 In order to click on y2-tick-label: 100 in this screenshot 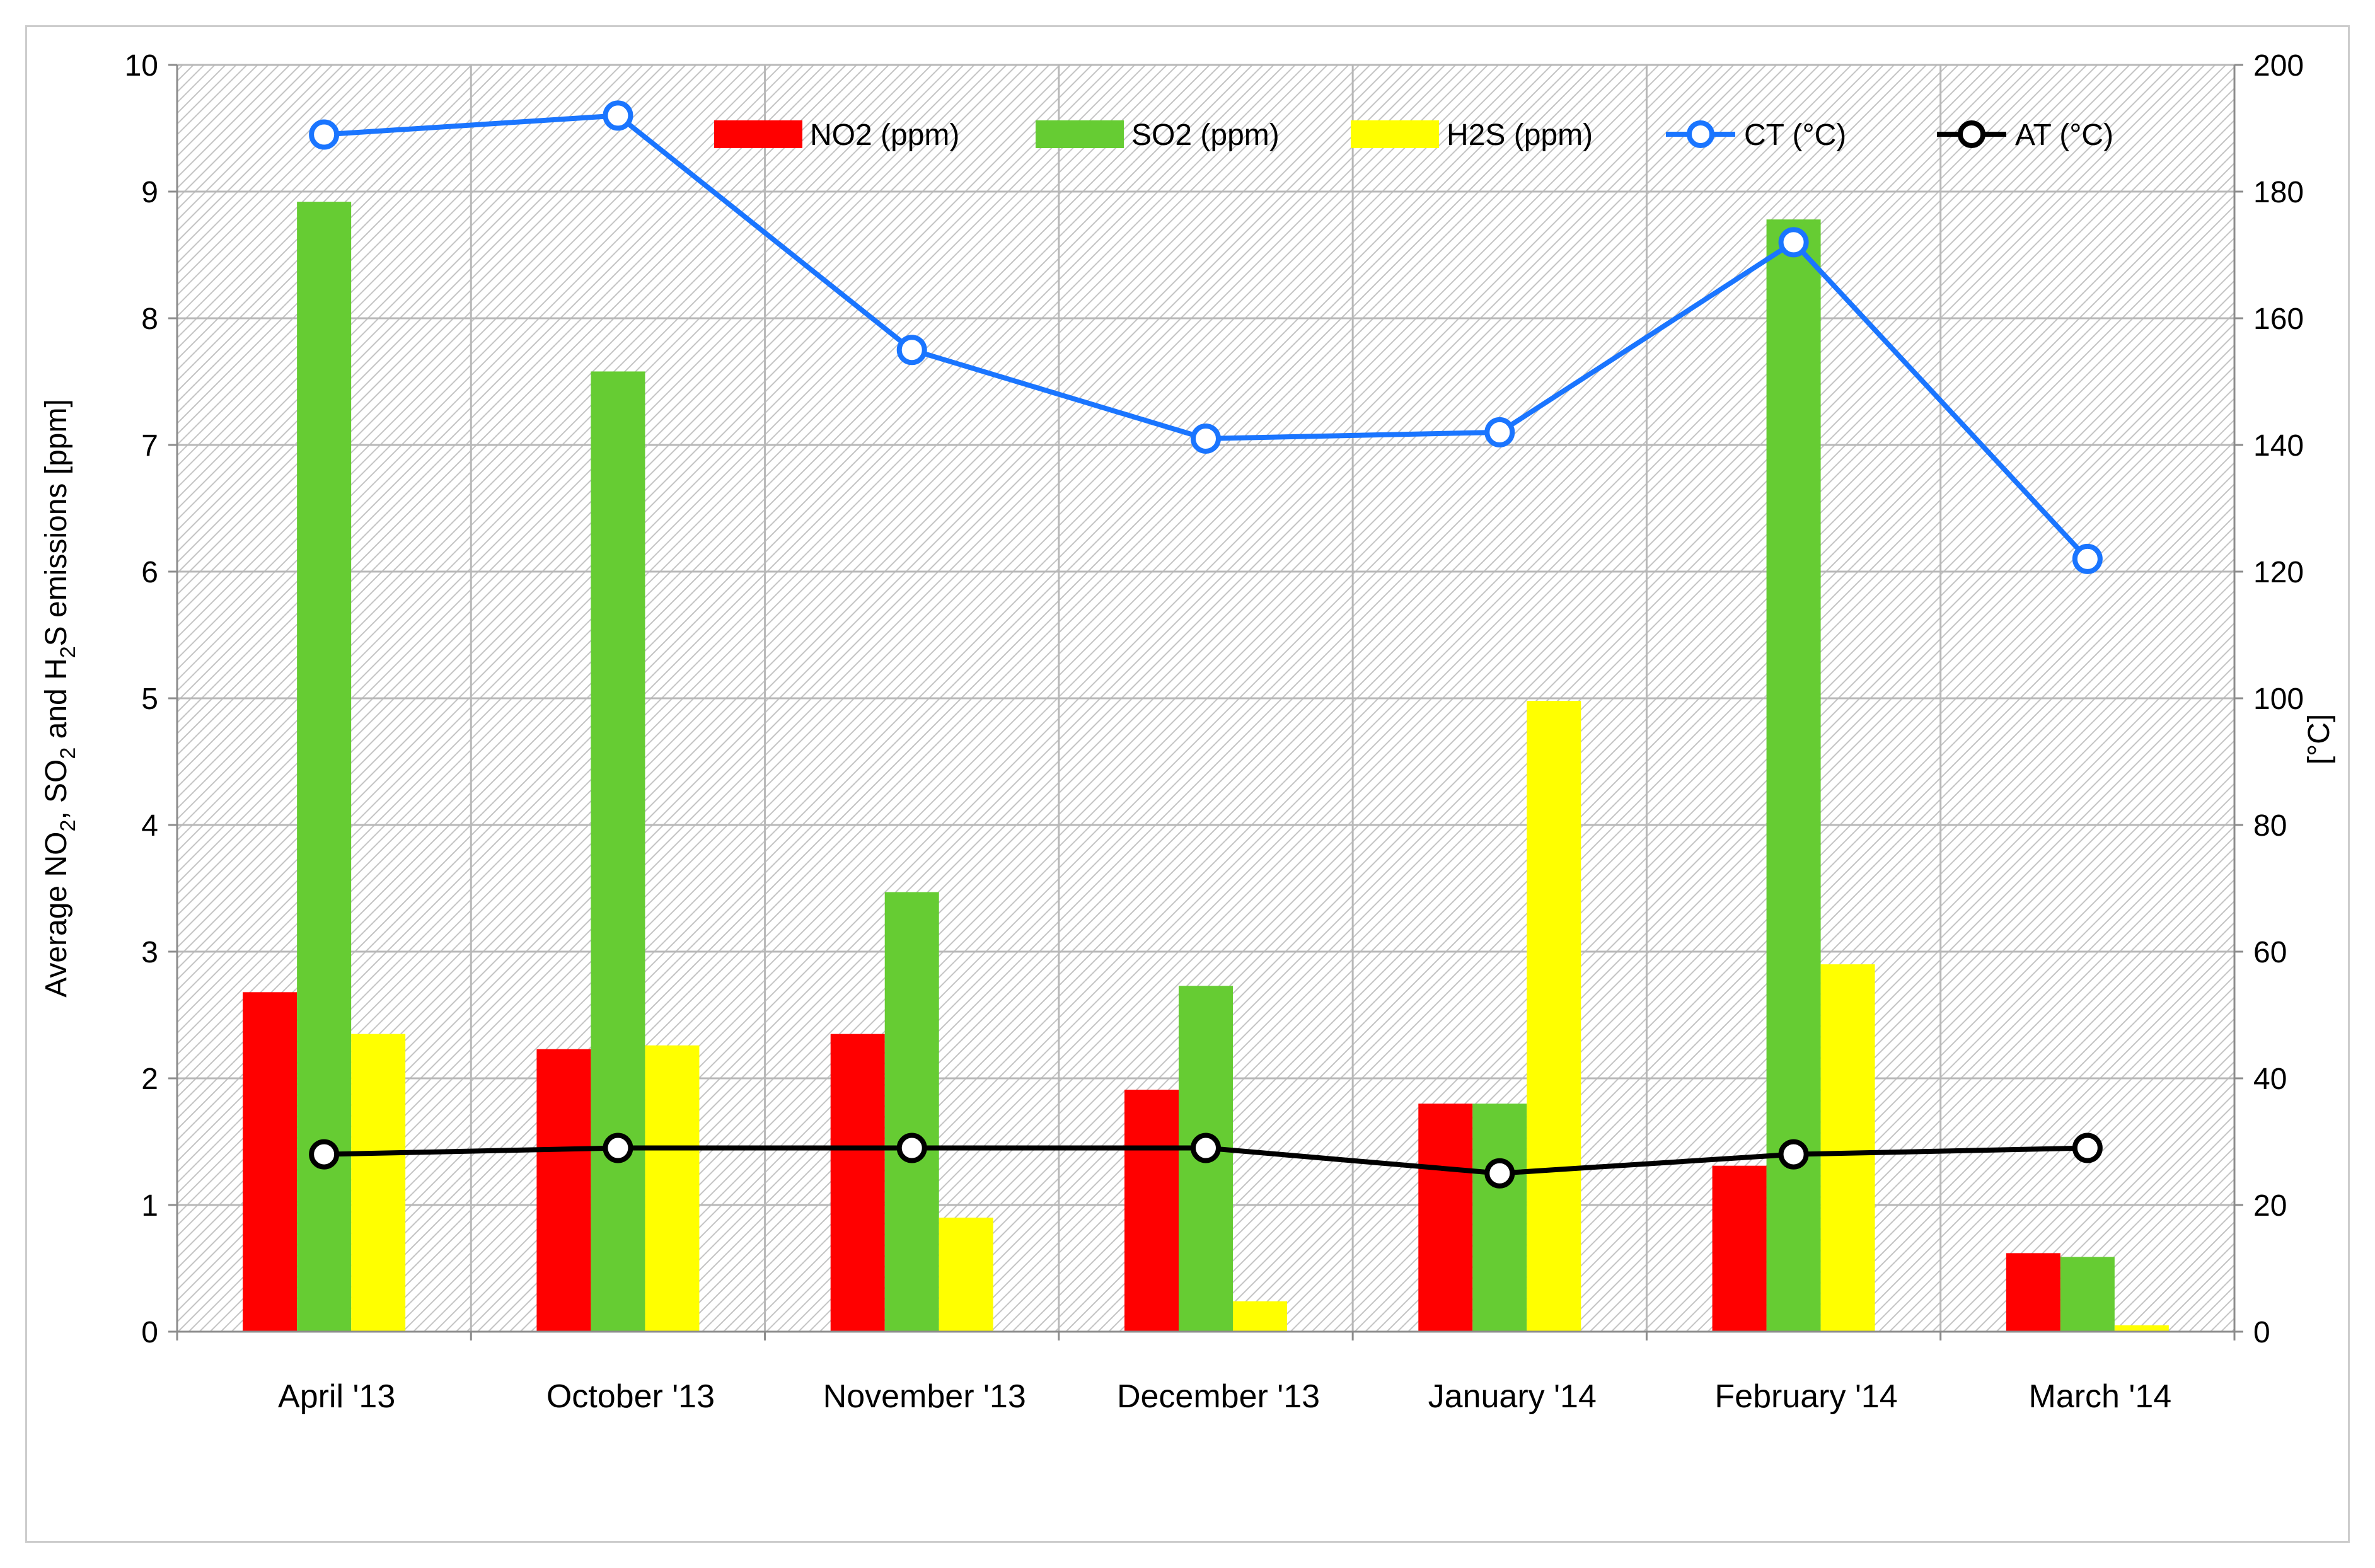, I will do `click(2279, 700)`.